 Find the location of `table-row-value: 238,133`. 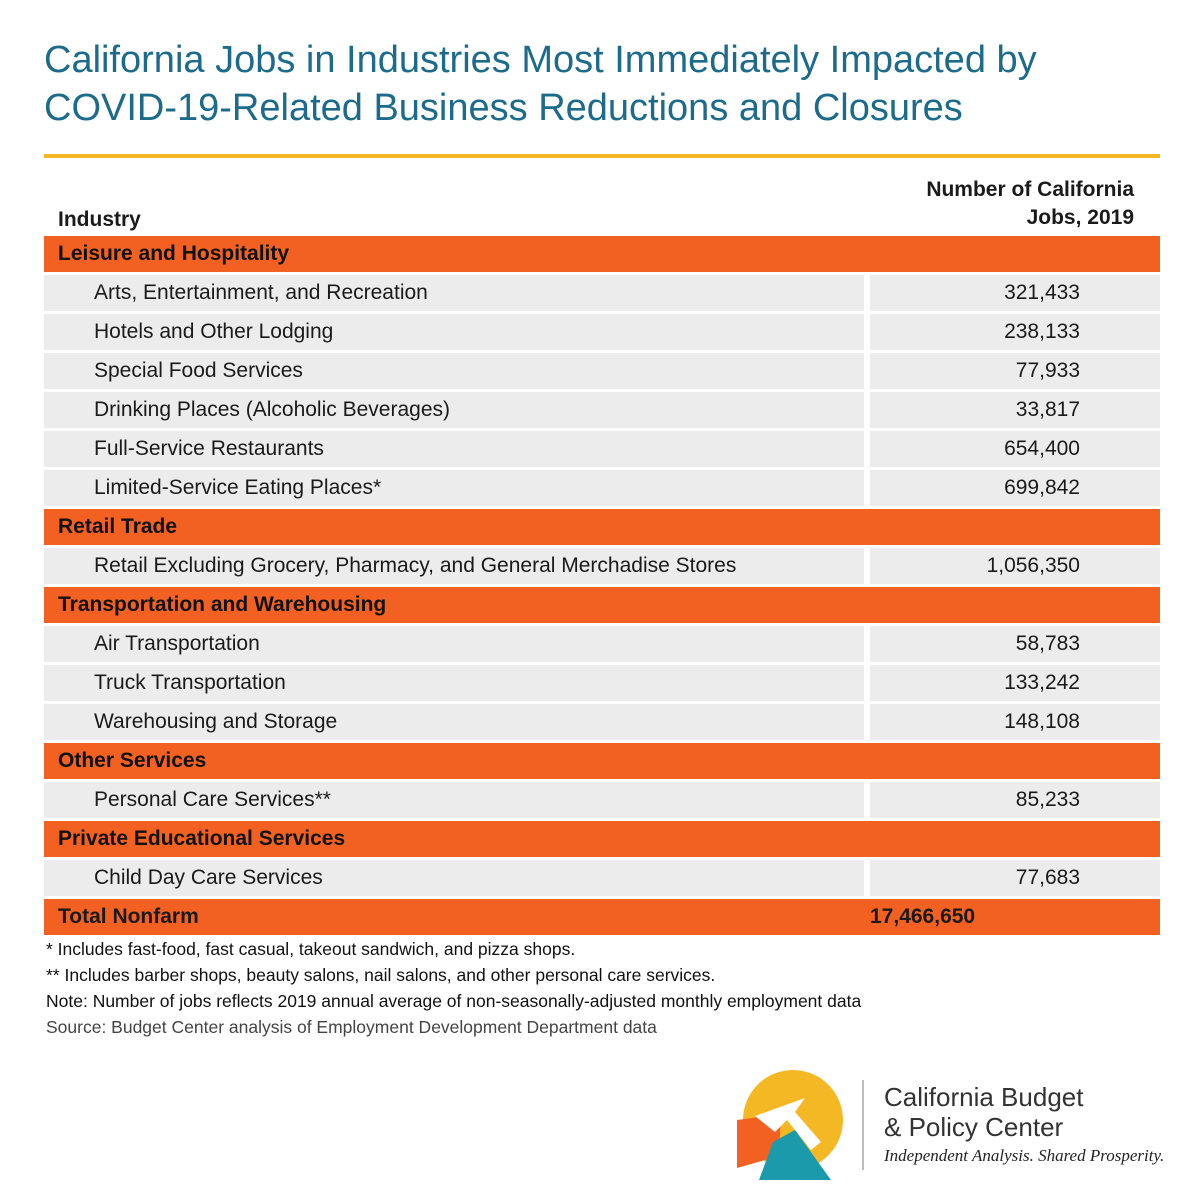

table-row-value: 238,133 is located at coordinates (1015, 332).